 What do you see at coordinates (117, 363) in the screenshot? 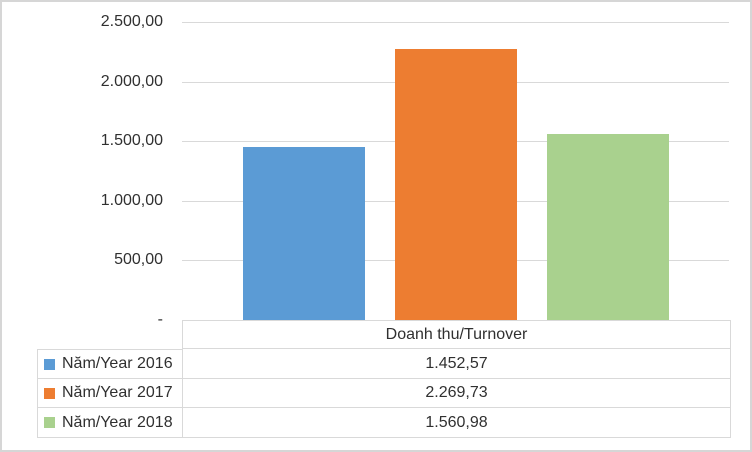
I see `legend-label: Năm/Year 2016` at bounding box center [117, 363].